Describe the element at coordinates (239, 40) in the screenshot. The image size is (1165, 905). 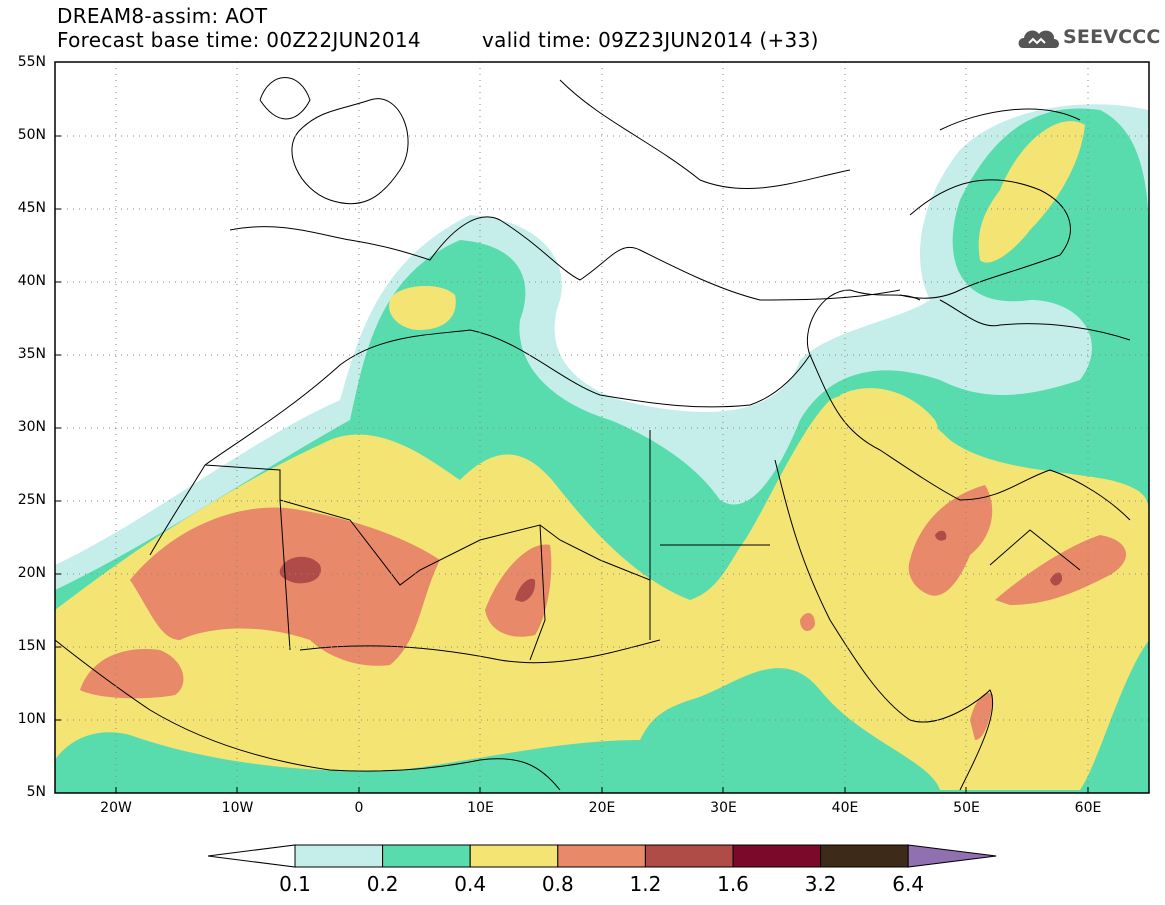
I see `forecast-base-time: Forecast base time: 00Z22JUN2014` at that location.